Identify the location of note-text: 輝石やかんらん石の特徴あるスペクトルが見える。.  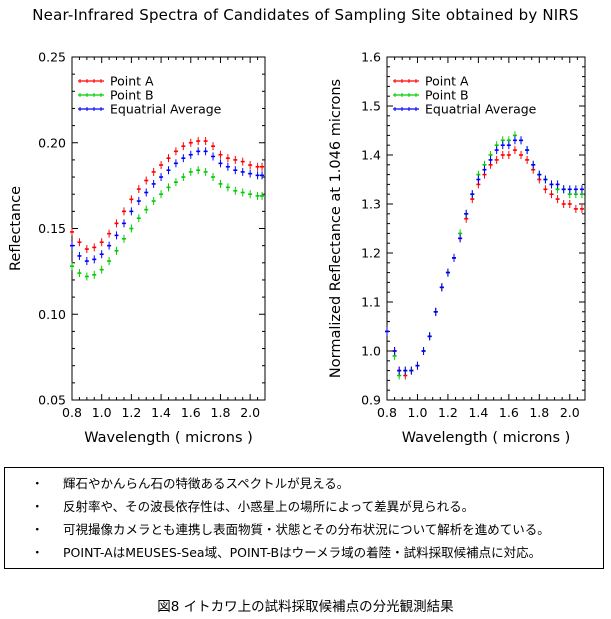
(206, 483).